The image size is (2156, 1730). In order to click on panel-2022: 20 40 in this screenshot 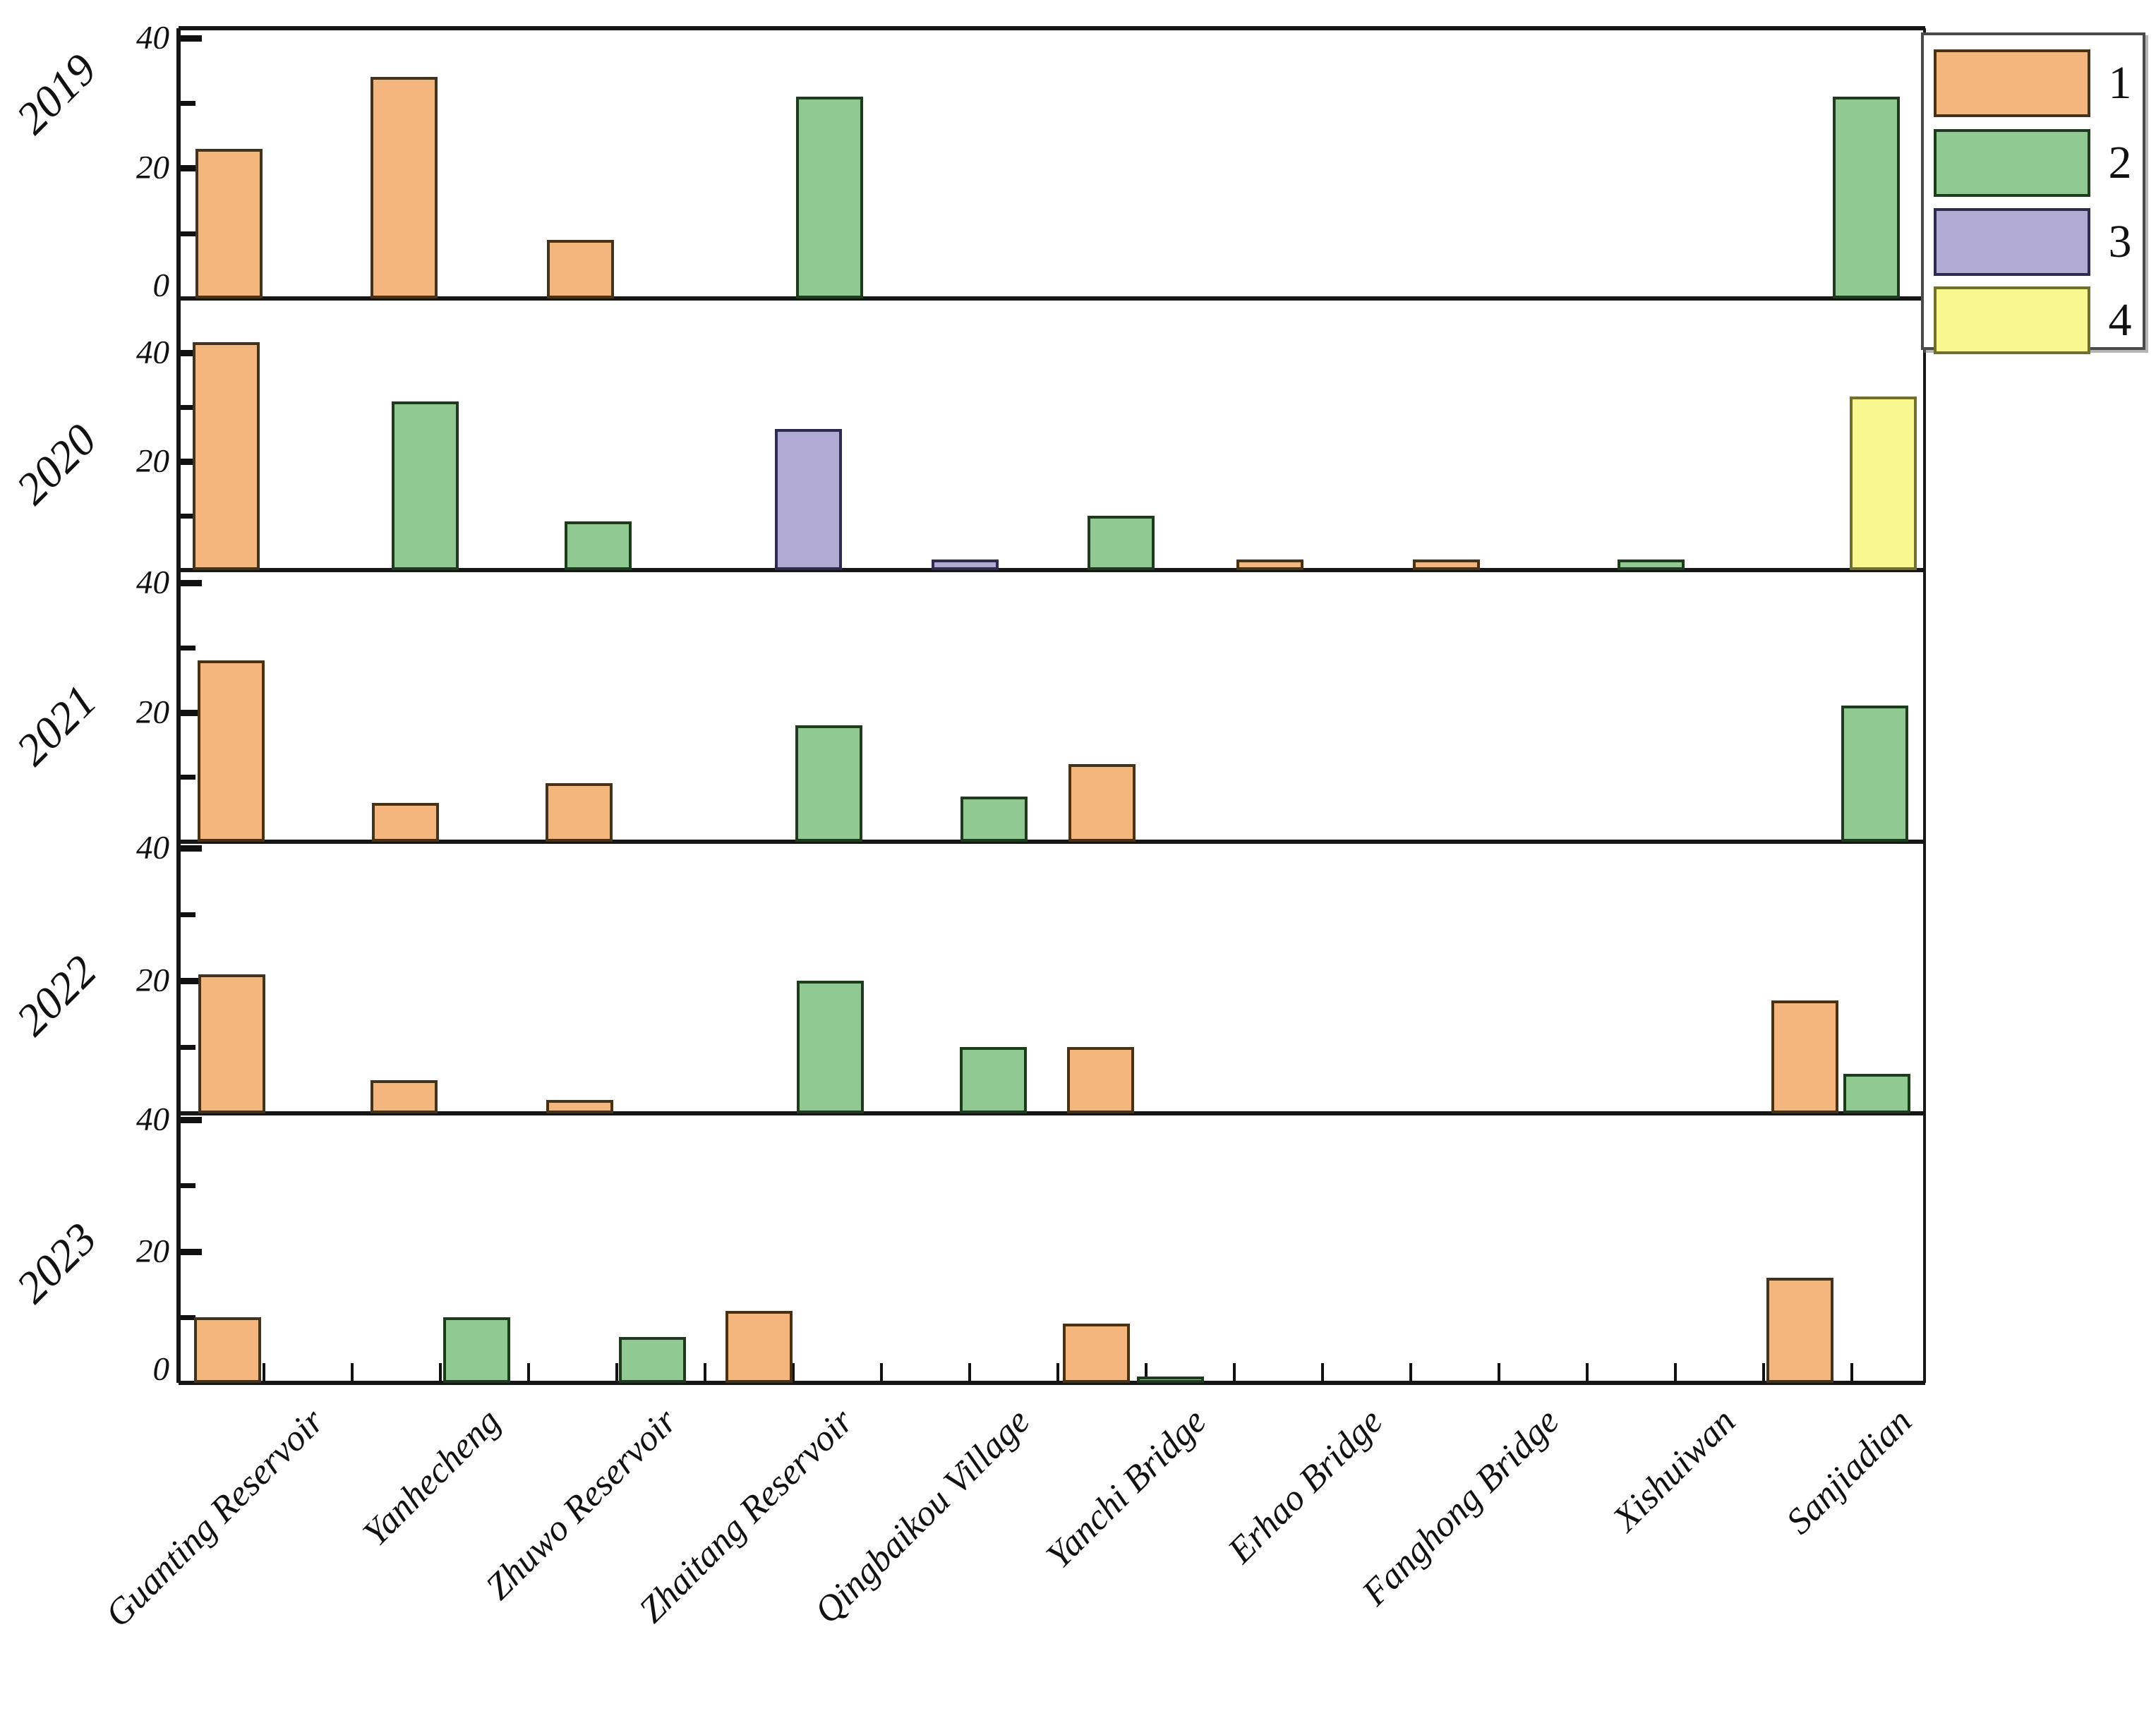, I will do `click(1030, 972)`.